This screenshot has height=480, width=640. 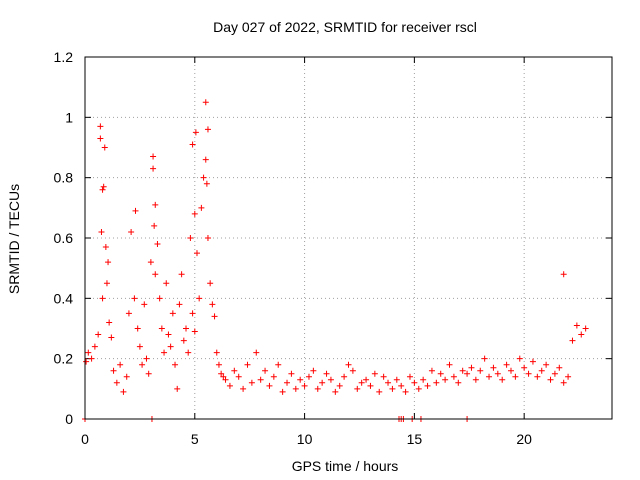 I want to click on y-tick-label: 1, so click(x=69, y=117).